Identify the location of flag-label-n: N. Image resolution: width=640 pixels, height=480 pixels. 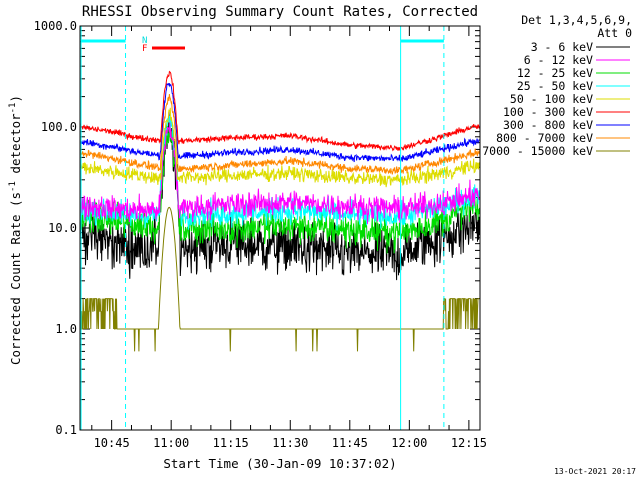
(144, 41).